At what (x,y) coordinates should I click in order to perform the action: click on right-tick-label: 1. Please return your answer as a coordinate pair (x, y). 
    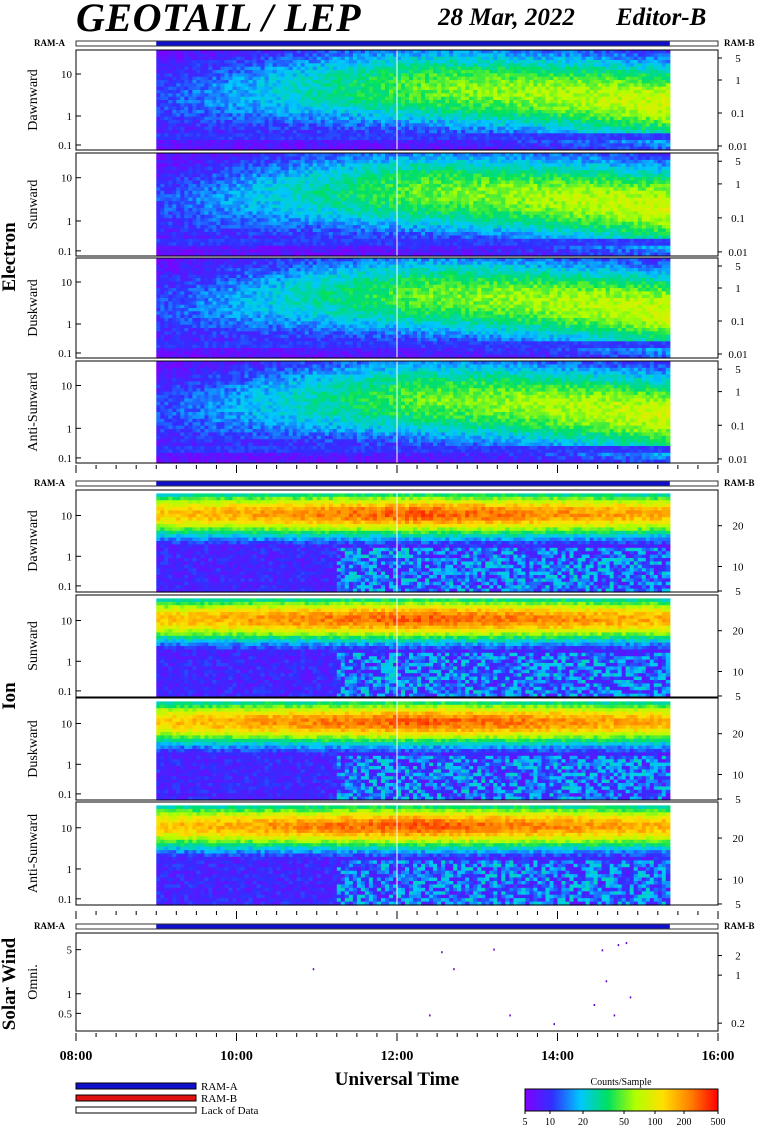
    Looking at the image, I should click on (738, 81).